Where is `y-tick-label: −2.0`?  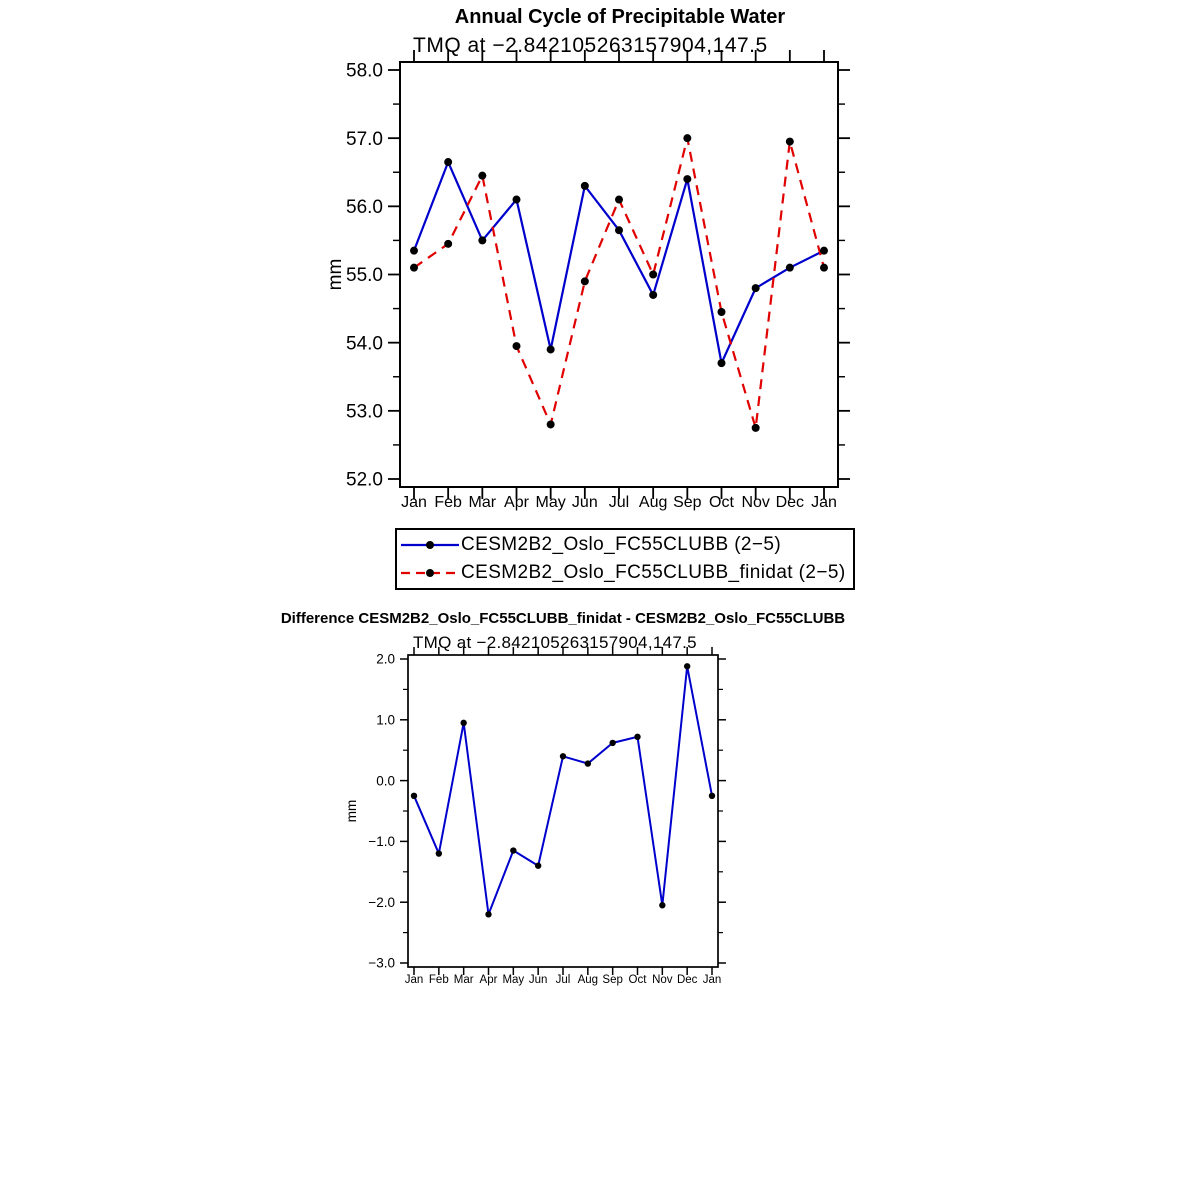
y-tick-label: −2.0 is located at coordinates (381, 902).